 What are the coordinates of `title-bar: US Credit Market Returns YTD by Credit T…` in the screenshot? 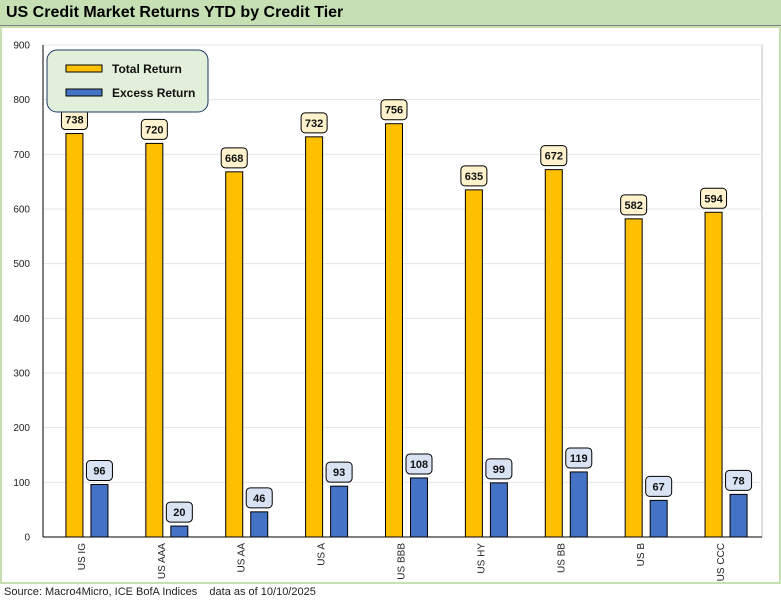 It's located at (390, 13).